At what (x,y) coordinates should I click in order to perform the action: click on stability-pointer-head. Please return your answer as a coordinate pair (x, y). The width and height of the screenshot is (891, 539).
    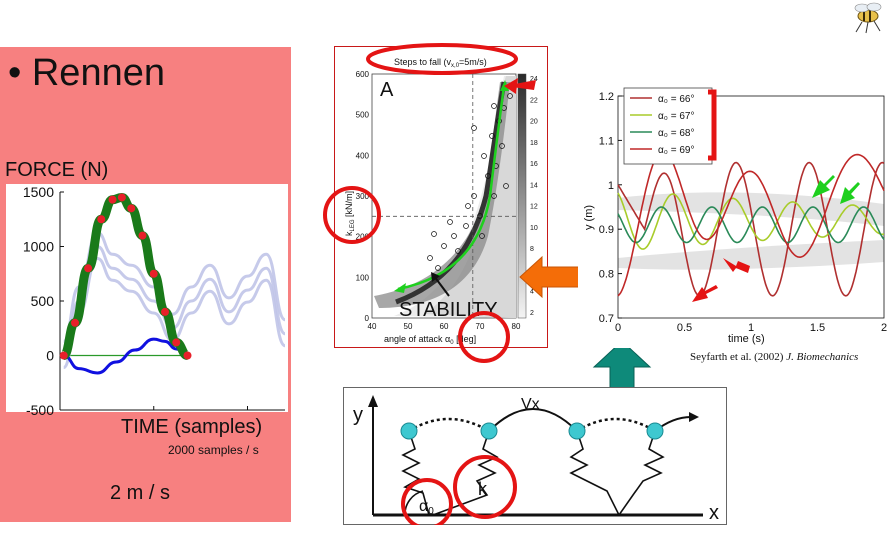
    Looking at the image, I should click on (435, 277).